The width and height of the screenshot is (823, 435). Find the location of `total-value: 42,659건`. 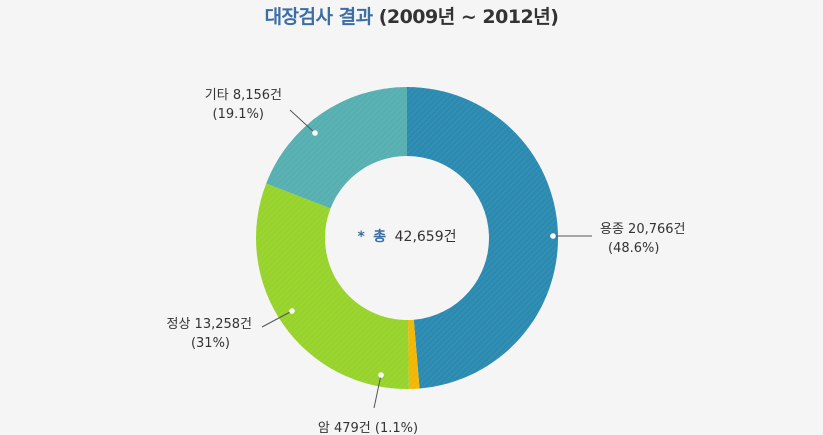

total-value: 42,659건 is located at coordinates (426, 237).